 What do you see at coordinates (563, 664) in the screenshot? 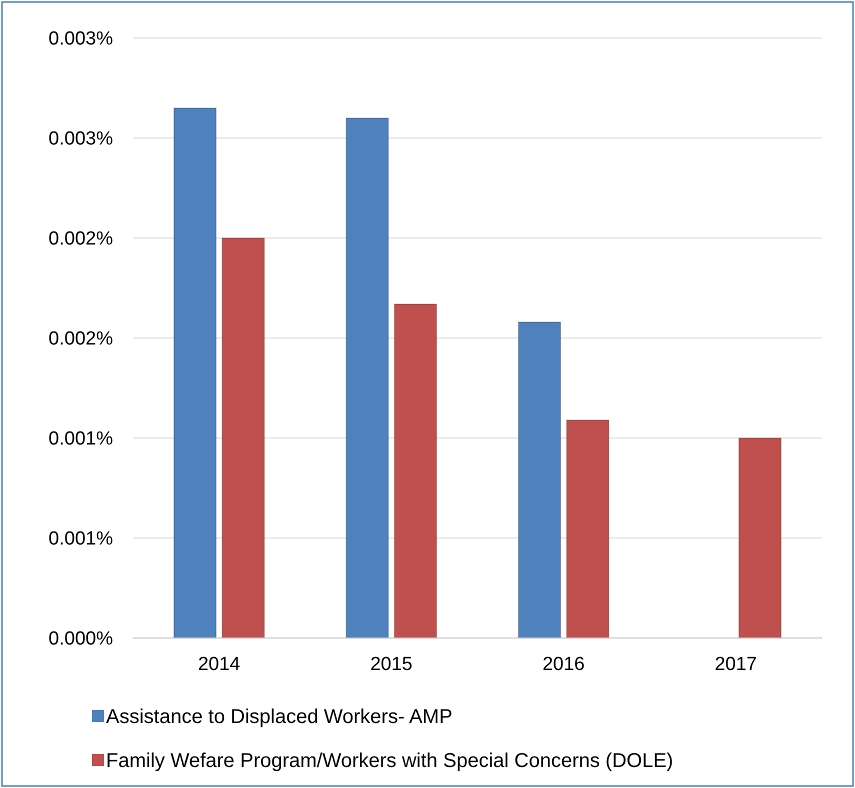
I see `x-tick-label: 2016` at bounding box center [563, 664].